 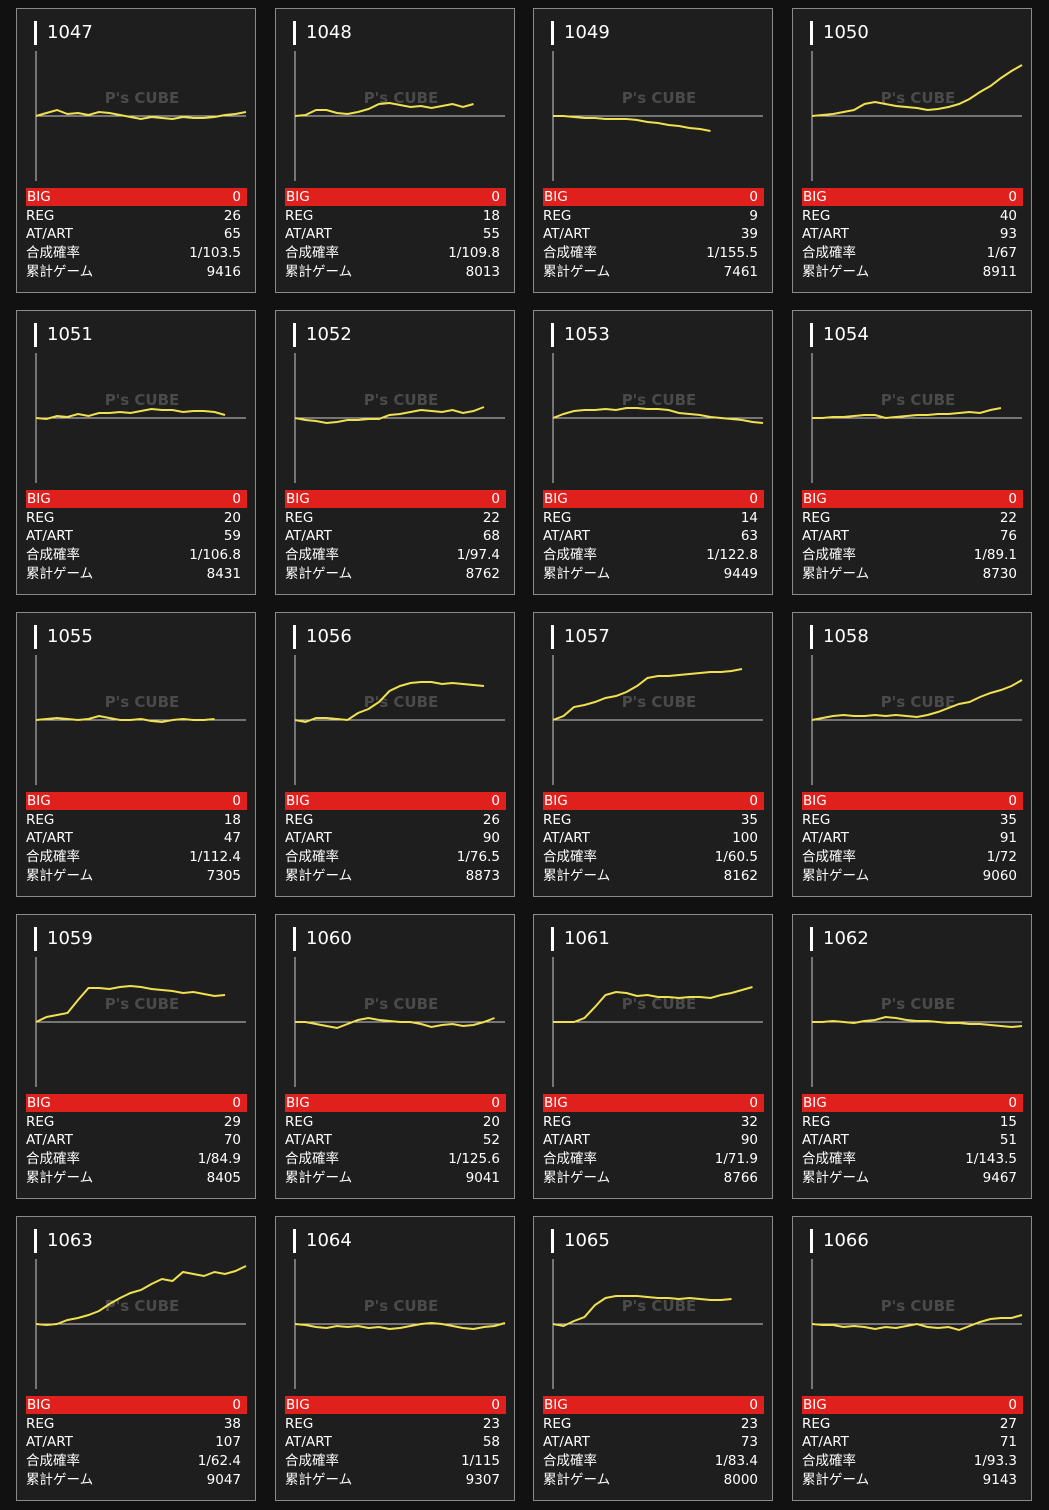 I want to click on stat-row: REG 22, so click(x=392, y=518).